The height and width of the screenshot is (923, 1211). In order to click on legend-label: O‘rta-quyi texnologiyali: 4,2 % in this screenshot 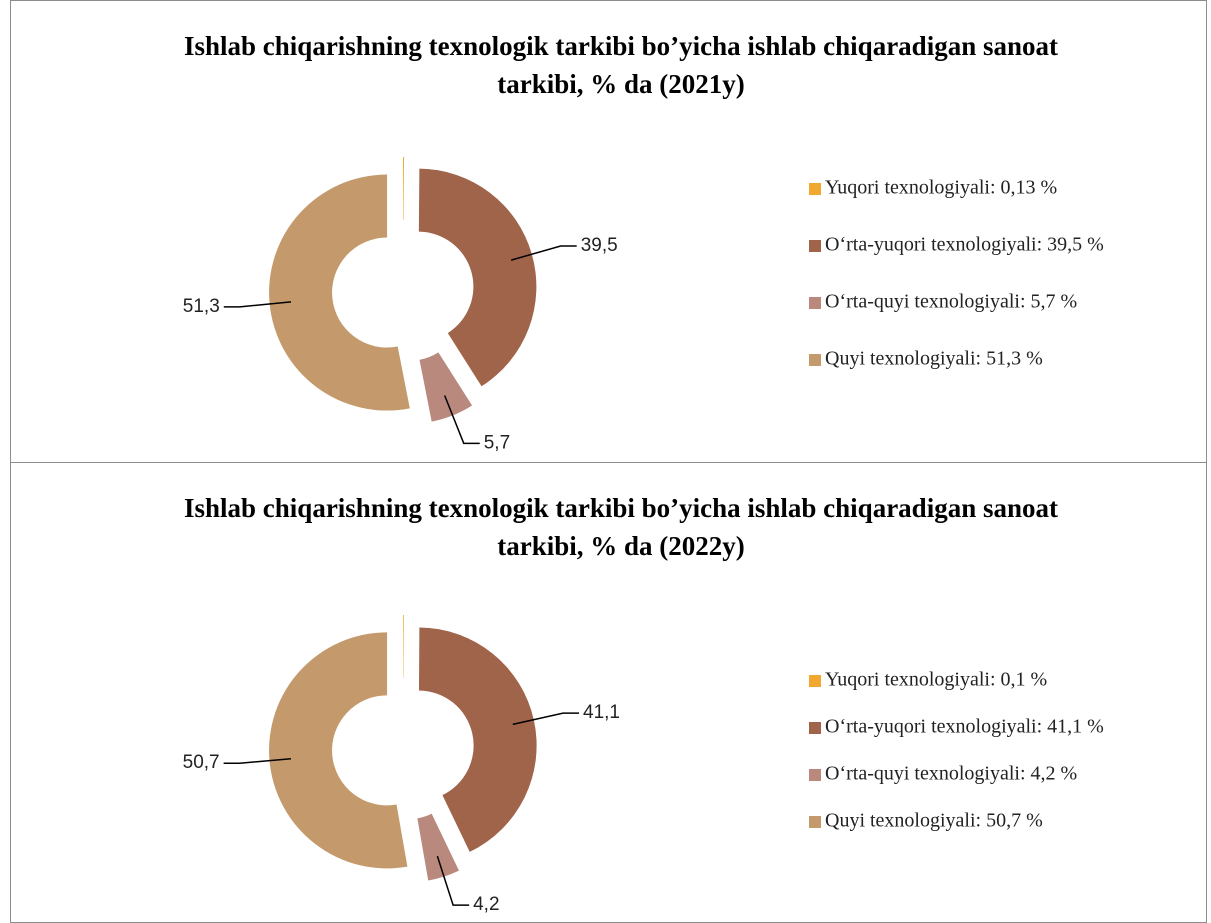, I will do `click(951, 774)`.